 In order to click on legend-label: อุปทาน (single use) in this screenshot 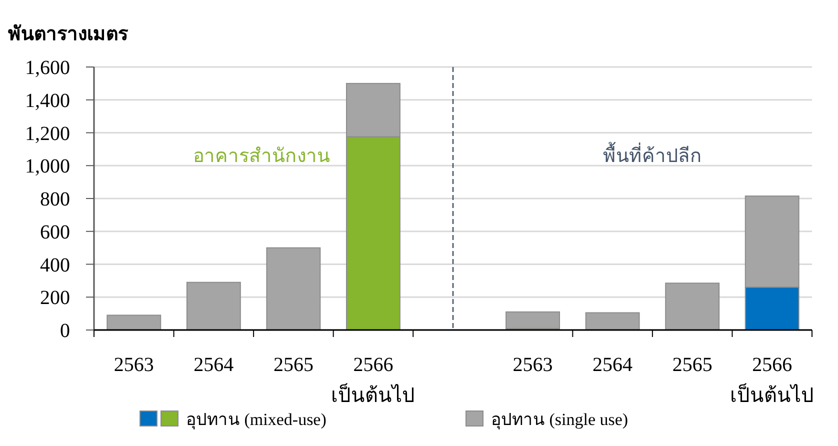, I will do `click(559, 420)`.